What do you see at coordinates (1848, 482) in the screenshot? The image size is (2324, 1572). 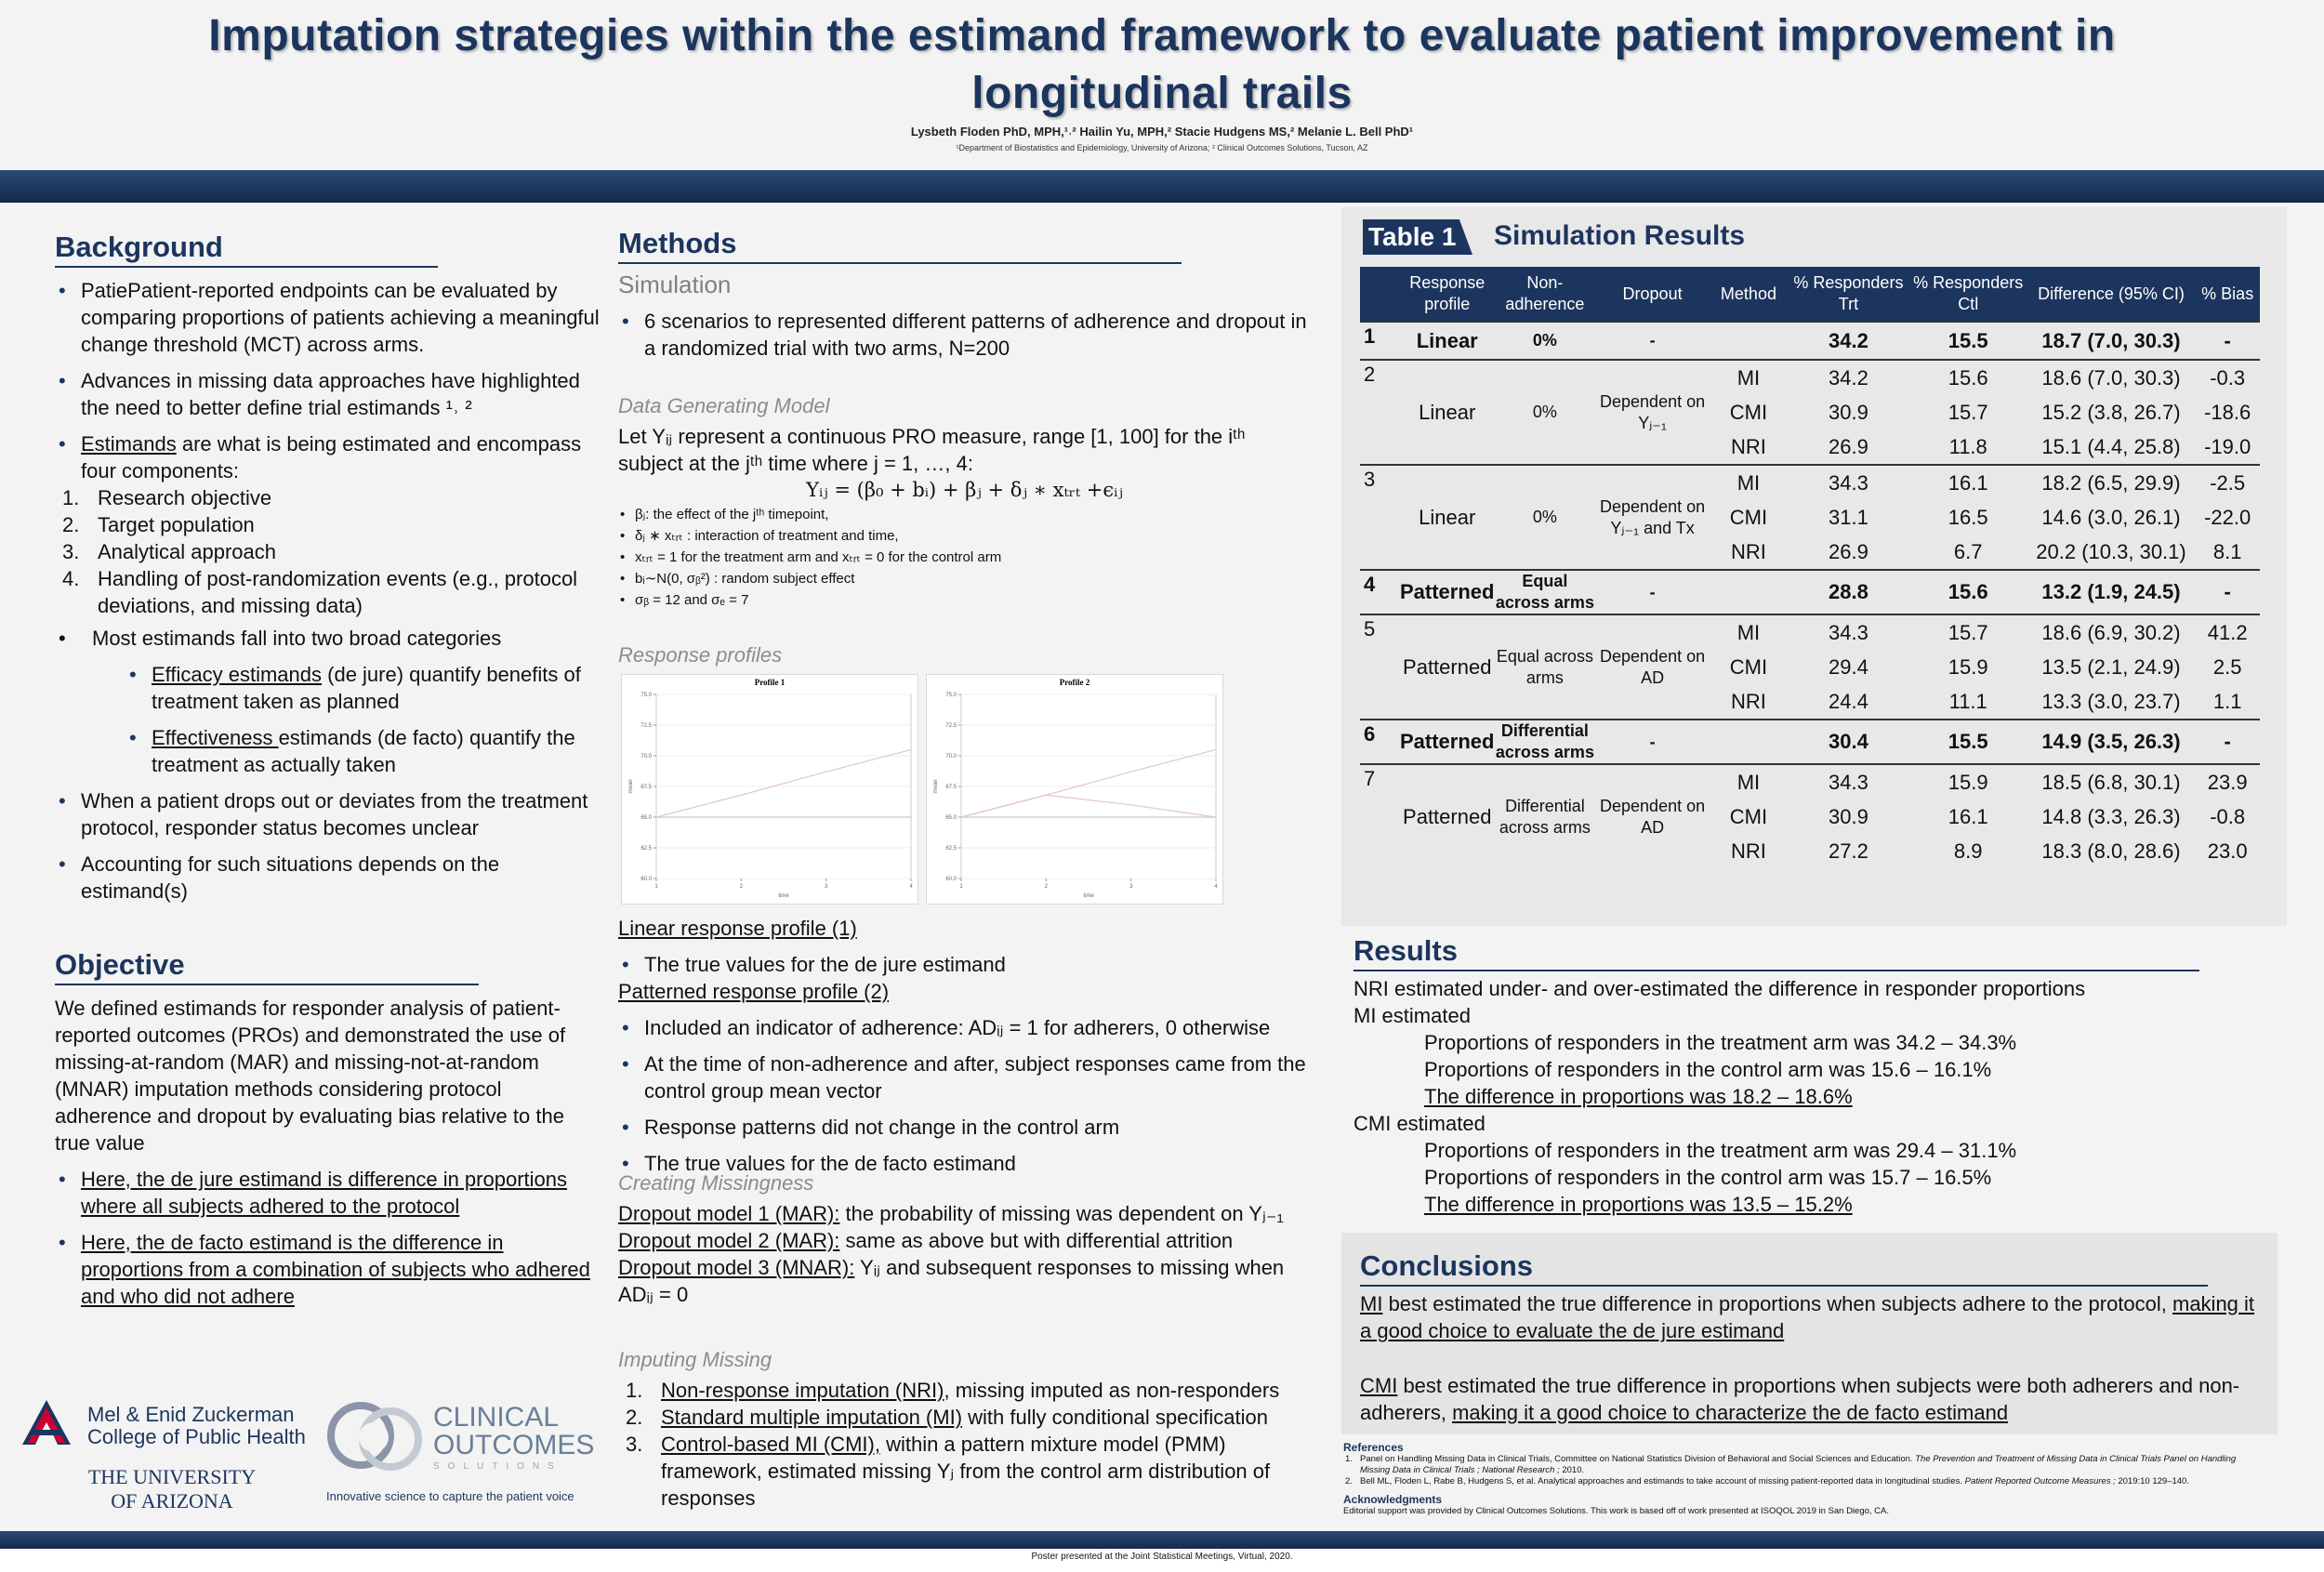 I see `table-cell: 34.3` at bounding box center [1848, 482].